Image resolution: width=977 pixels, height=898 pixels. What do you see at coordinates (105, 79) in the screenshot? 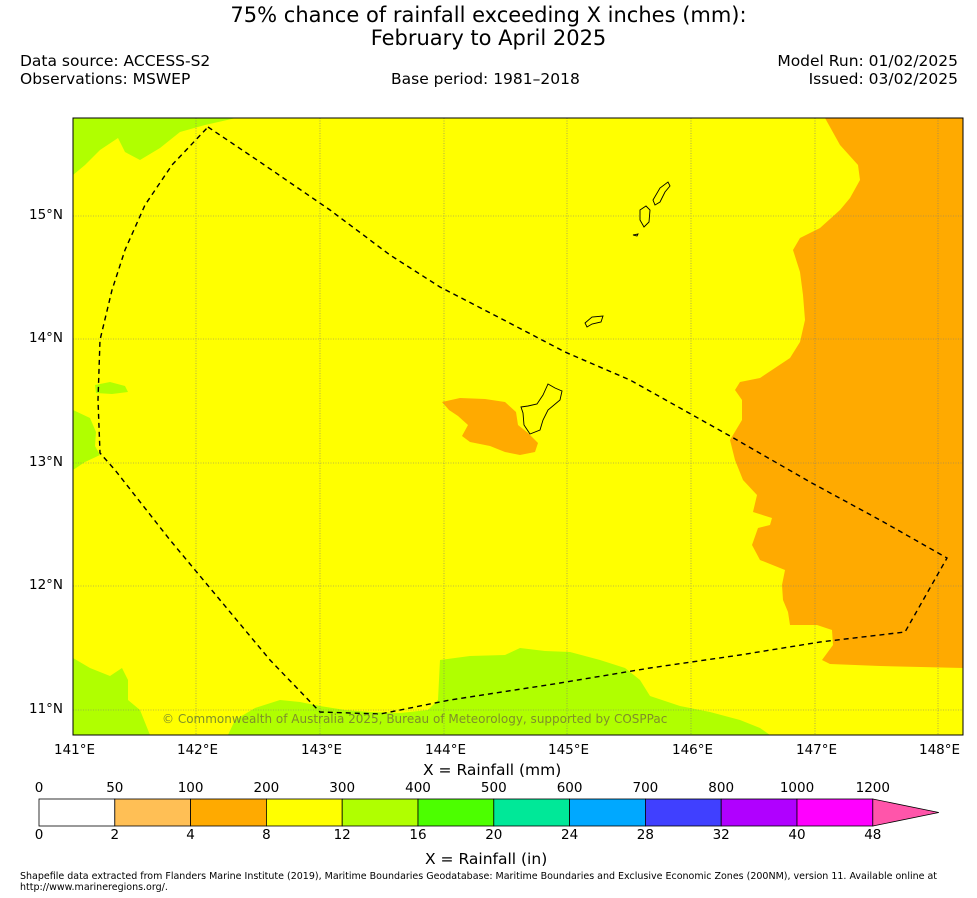
I see `observations-label: Observations: MSWEP` at bounding box center [105, 79].